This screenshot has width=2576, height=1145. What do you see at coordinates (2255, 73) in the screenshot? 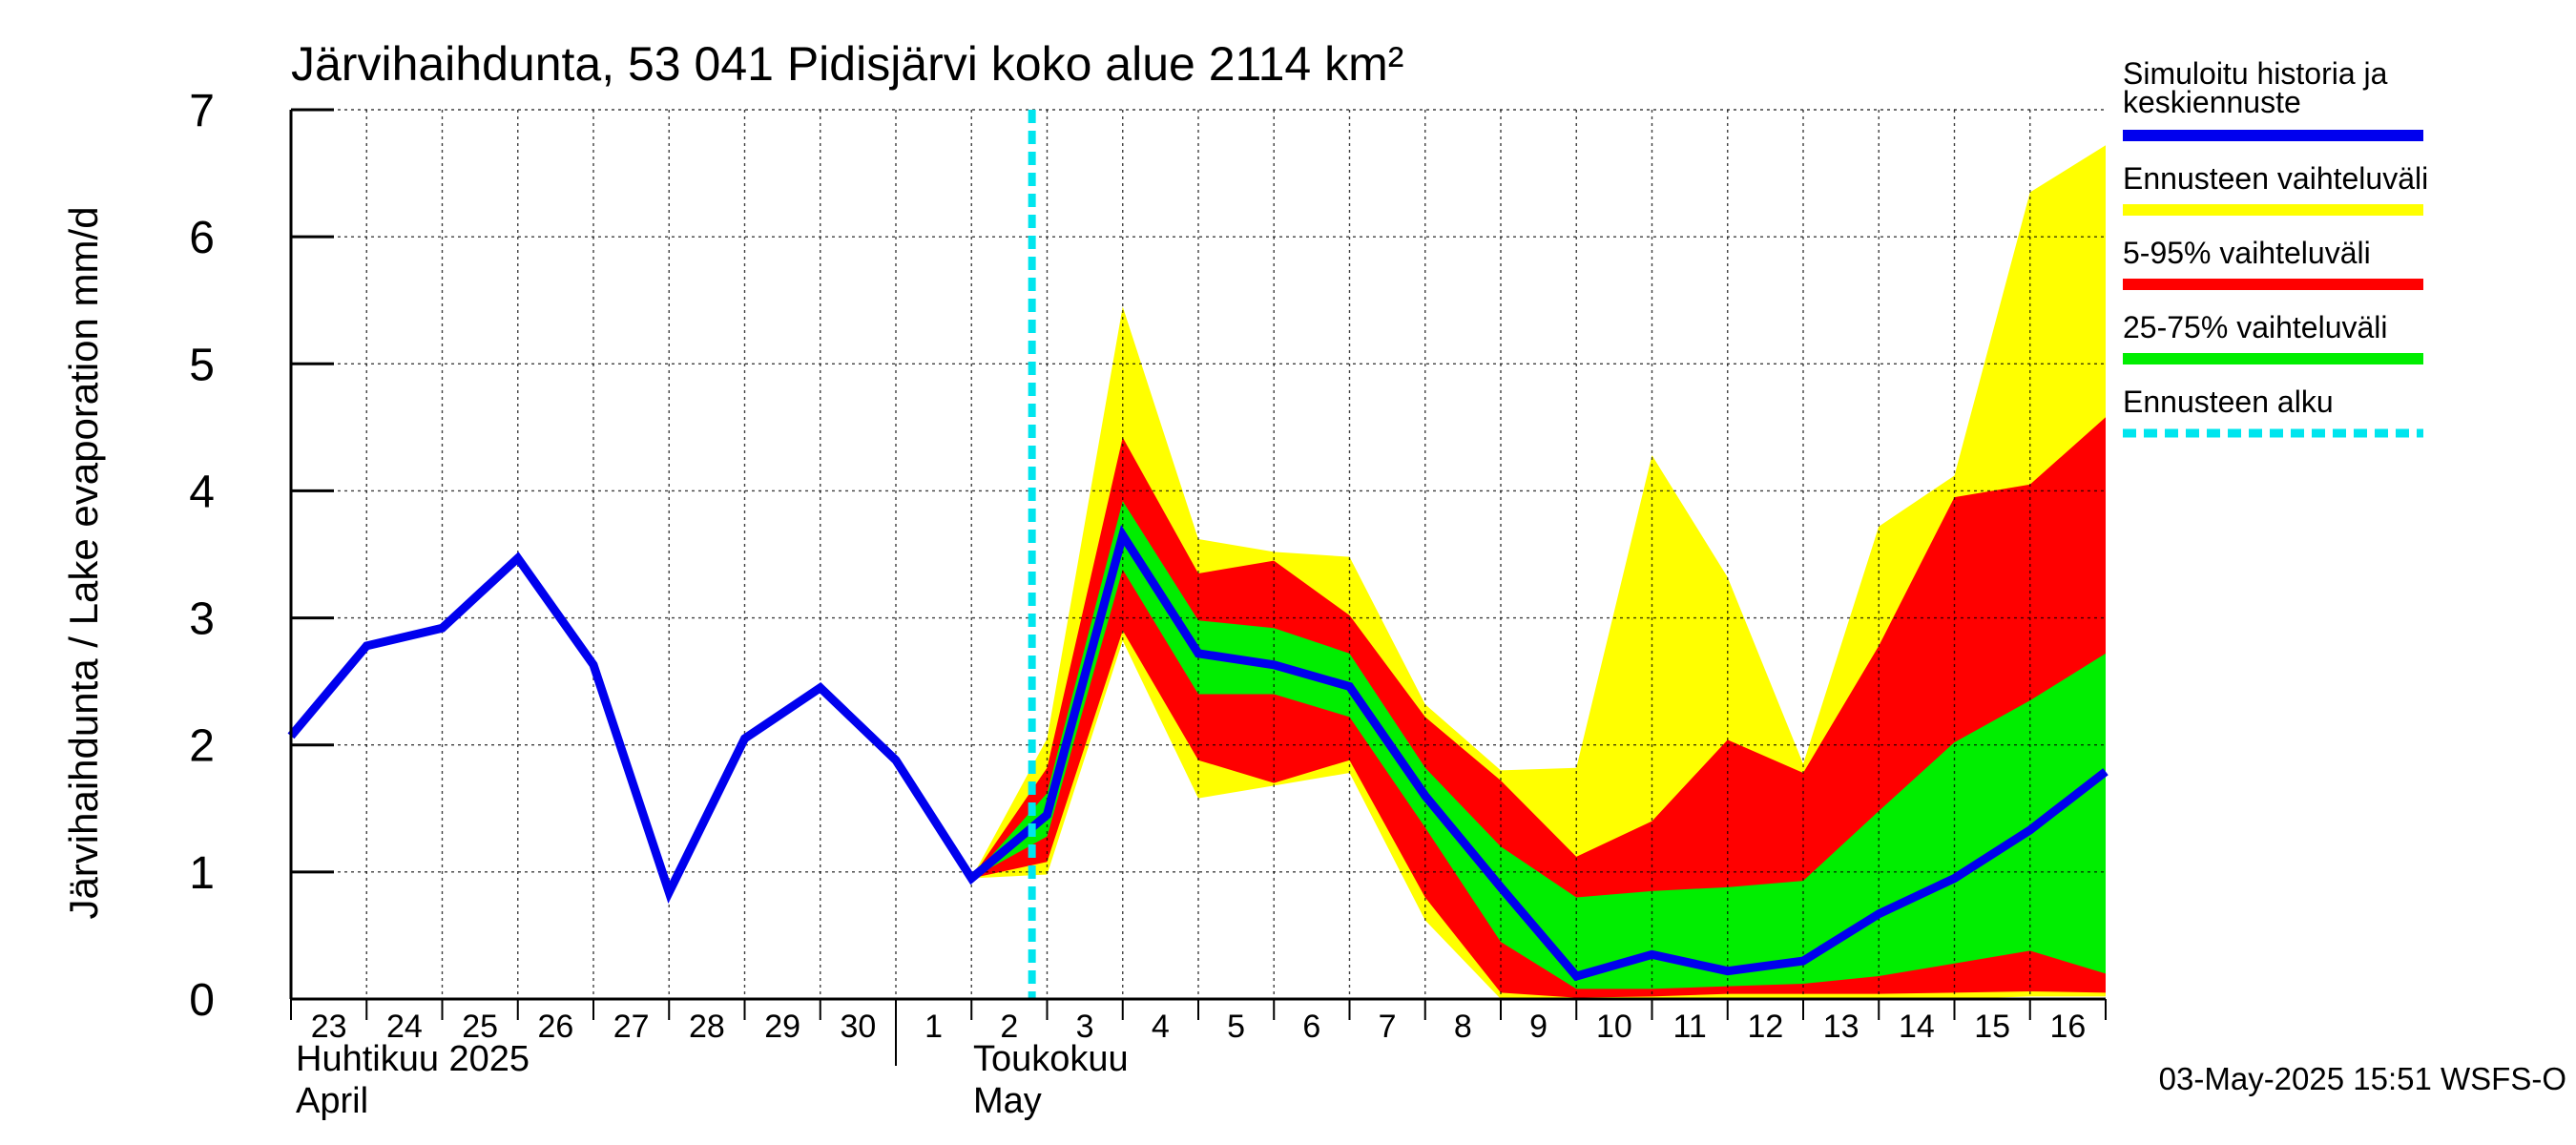
I see `legend-label-history: Simuloitu historia ja` at bounding box center [2255, 73].